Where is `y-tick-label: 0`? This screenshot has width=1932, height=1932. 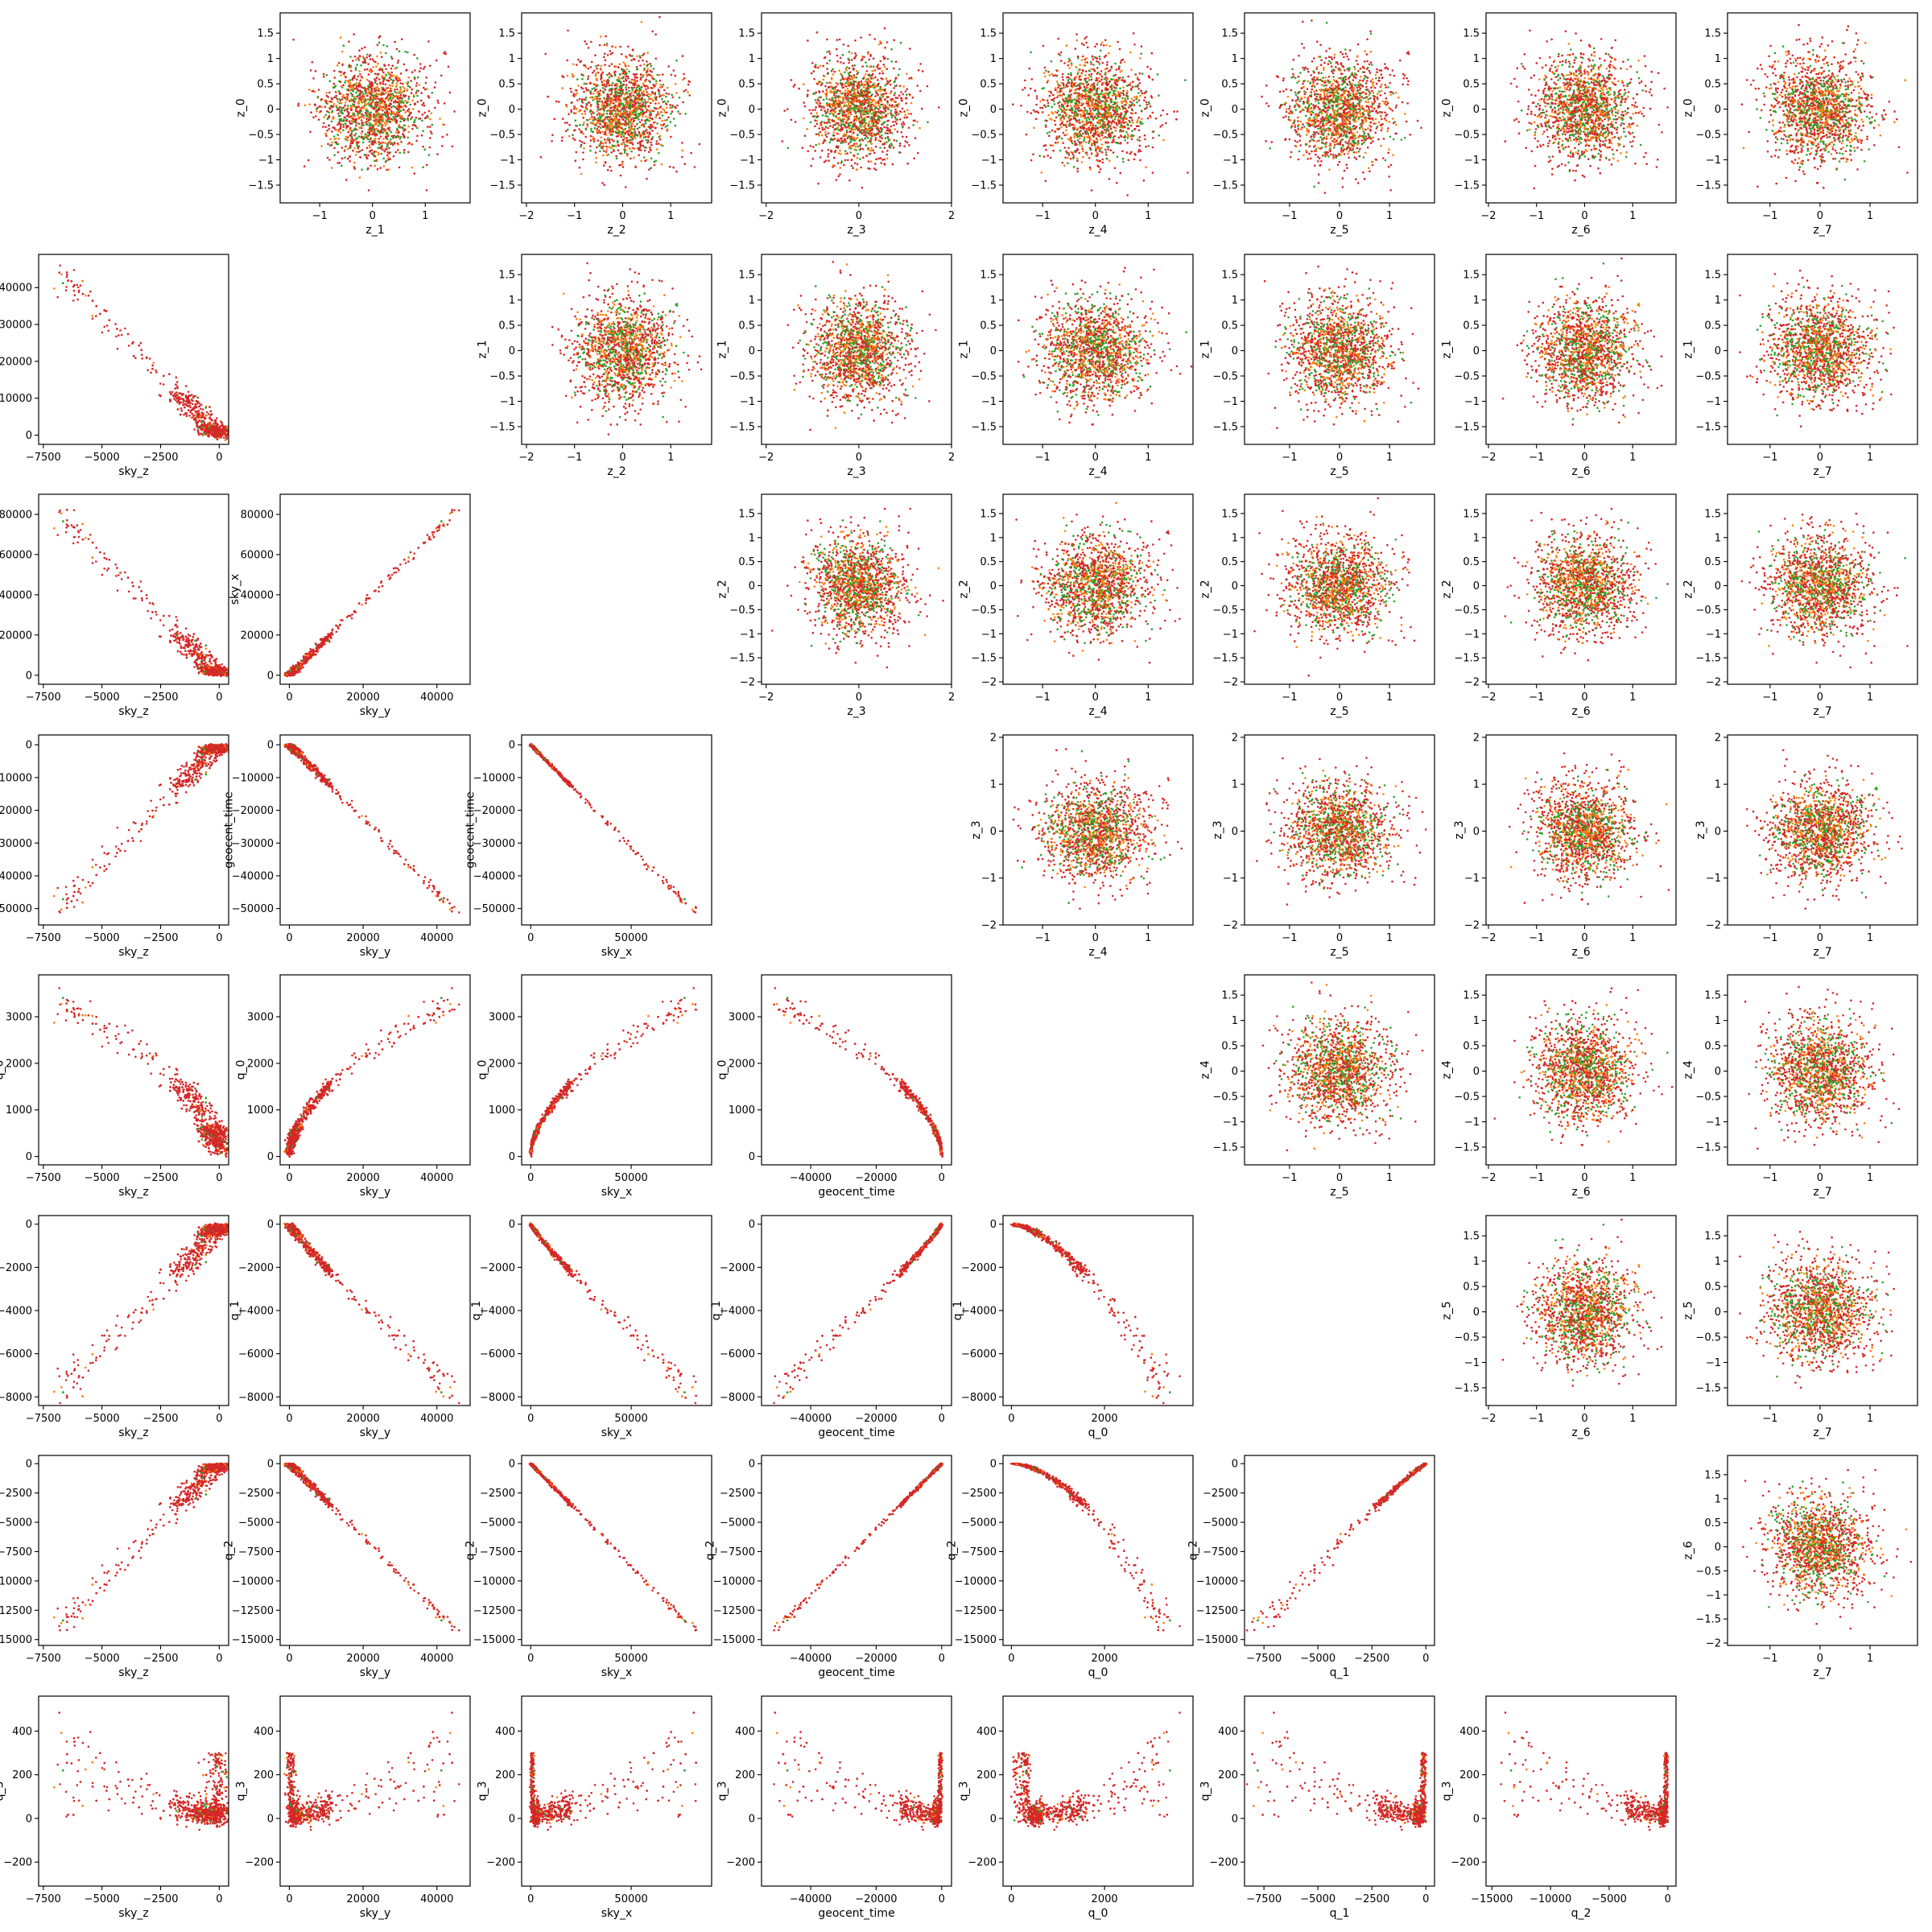
y-tick-label: 0 is located at coordinates (270, 110).